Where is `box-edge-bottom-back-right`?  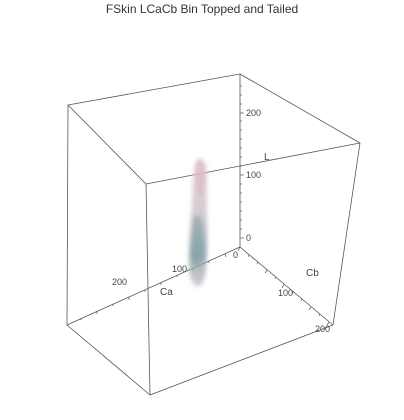 box-edge-bottom-back-right is located at coordinates (286, 286).